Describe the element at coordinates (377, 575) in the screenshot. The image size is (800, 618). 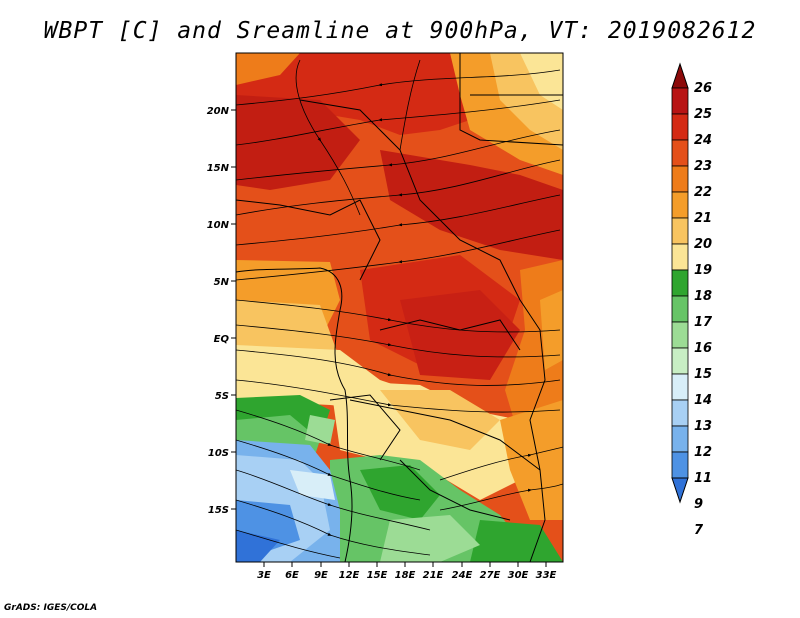
I see `lon-label: 15E` at that location.